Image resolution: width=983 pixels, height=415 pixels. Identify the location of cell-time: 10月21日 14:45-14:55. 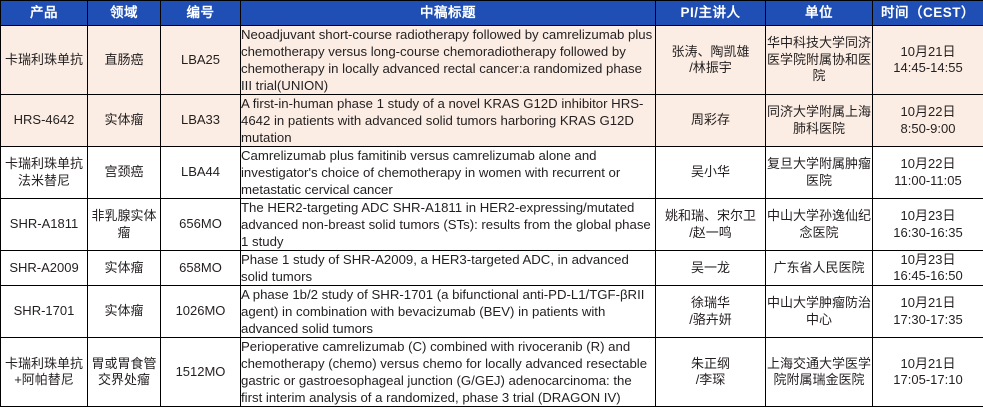
(927, 60).